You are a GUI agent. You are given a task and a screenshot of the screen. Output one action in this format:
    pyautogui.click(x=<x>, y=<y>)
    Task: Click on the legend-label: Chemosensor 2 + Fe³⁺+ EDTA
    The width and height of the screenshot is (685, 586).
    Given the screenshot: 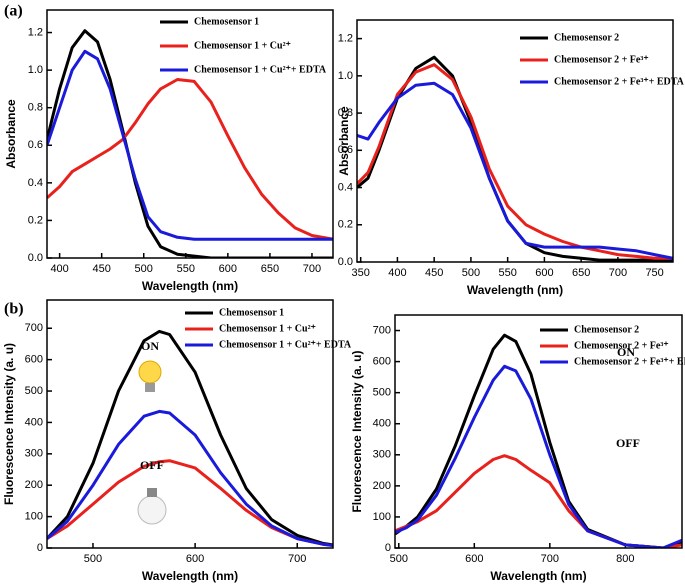 What is the action you would take?
    pyautogui.click(x=619, y=81)
    